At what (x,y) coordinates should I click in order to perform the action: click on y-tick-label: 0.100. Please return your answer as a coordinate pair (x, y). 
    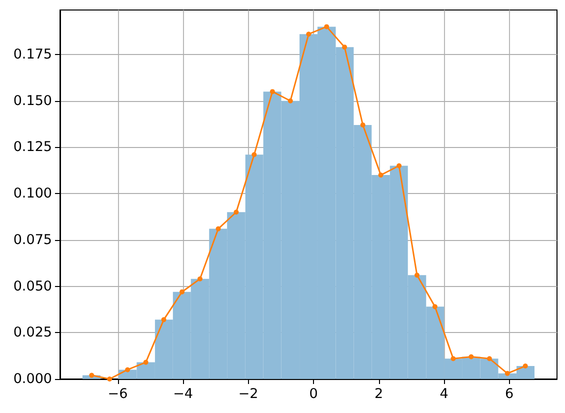
    Looking at the image, I should click on (32, 194).